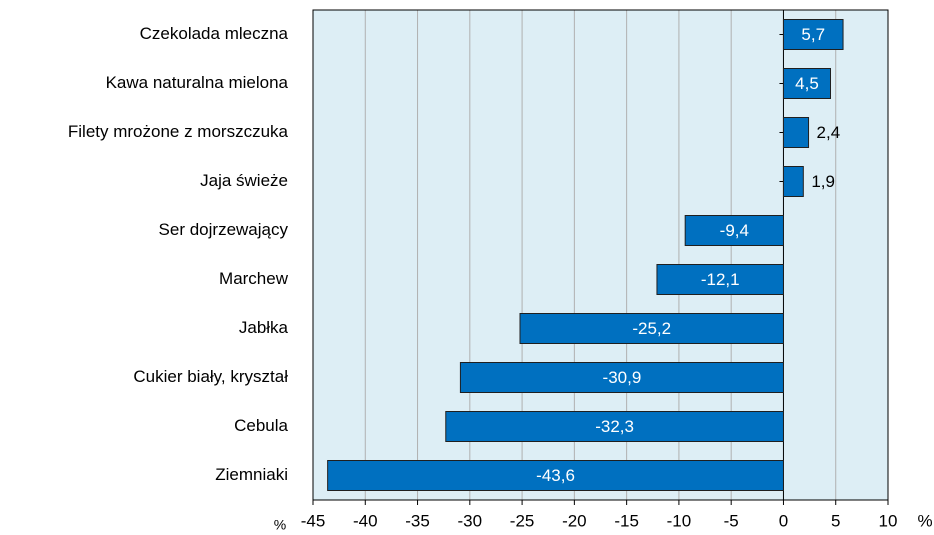 The width and height of the screenshot is (934, 535). I want to click on value-label: -12,1, so click(720, 279).